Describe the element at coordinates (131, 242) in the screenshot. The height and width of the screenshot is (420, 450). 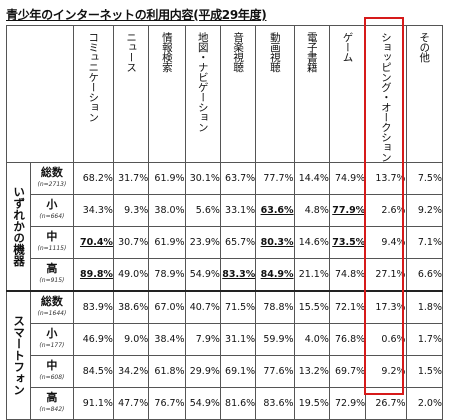
I see `value-cell: 30.7%` at that location.